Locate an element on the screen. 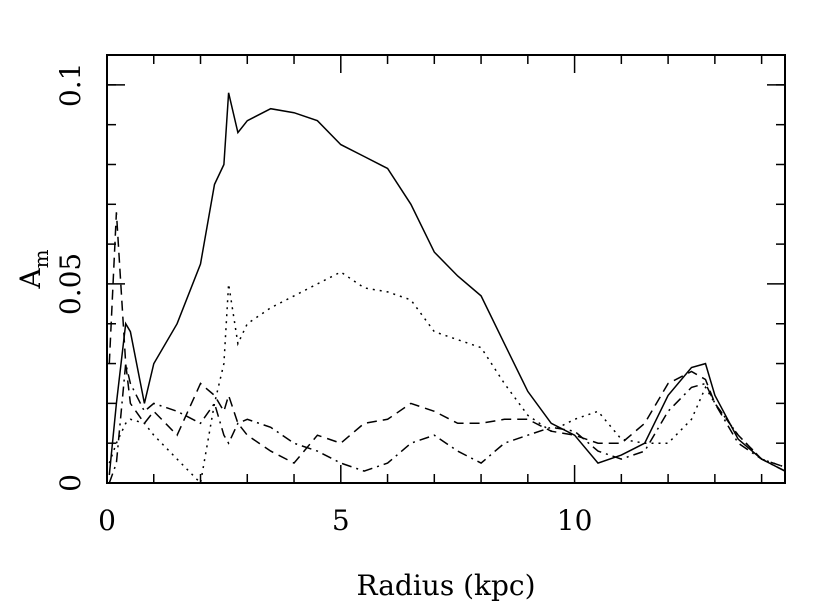 This screenshot has width=830, height=608. x-tick-label: 10 is located at coordinates (575, 520).